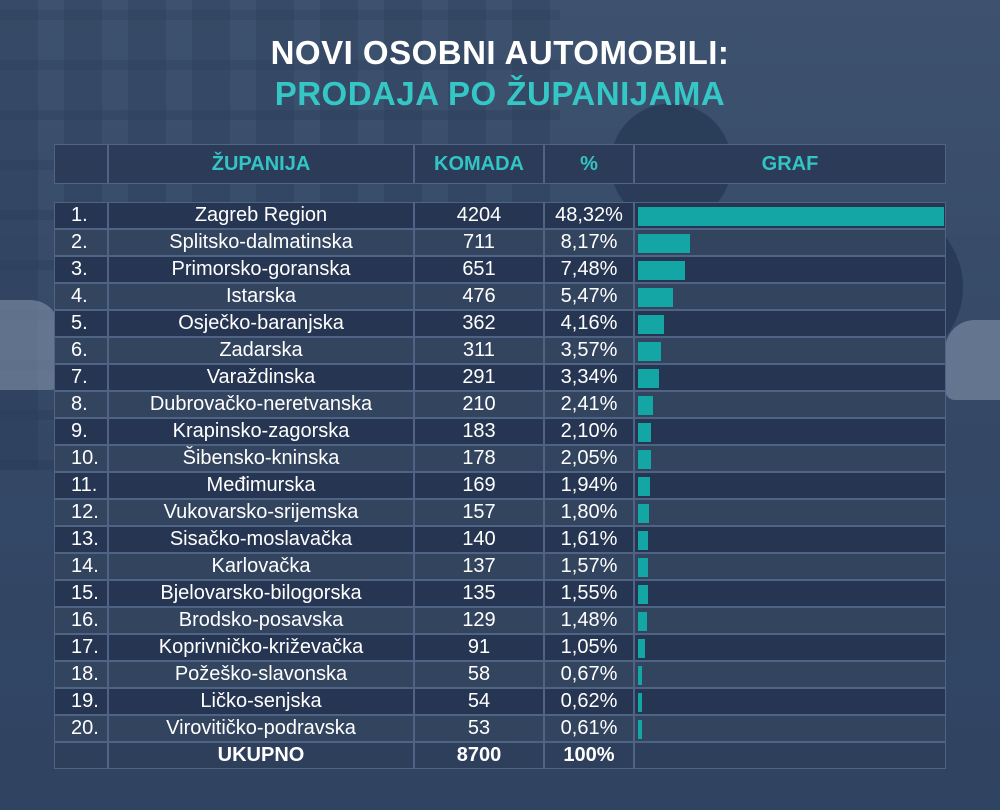 The image size is (1000, 810). Describe the element at coordinates (261, 674) in the screenshot. I see `county-cell: Požeško-slavonska` at that location.